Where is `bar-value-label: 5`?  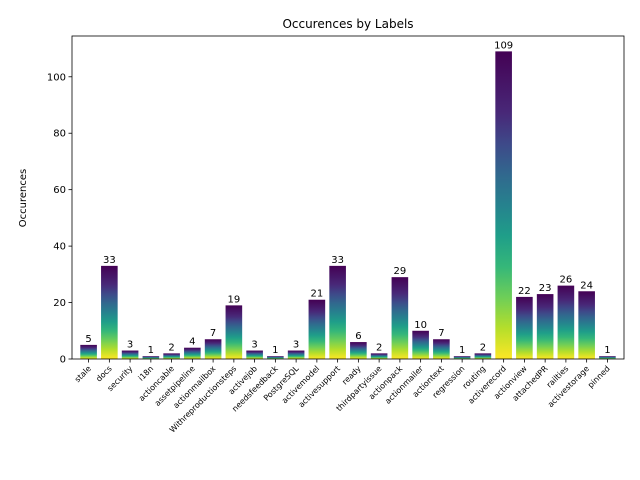 bar-value-label: 5 is located at coordinates (88, 339).